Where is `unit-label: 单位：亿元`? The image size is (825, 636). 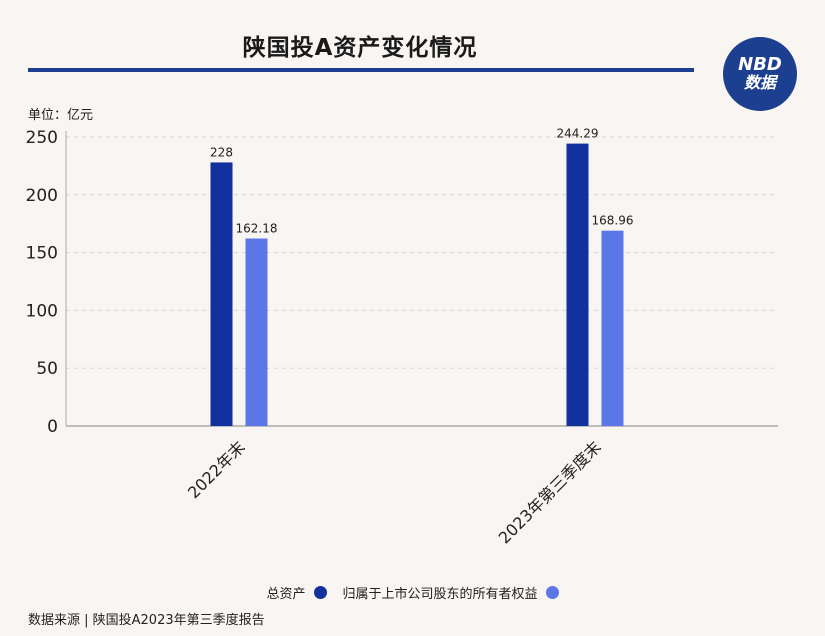 unit-label: 单位：亿元 is located at coordinates (61, 115).